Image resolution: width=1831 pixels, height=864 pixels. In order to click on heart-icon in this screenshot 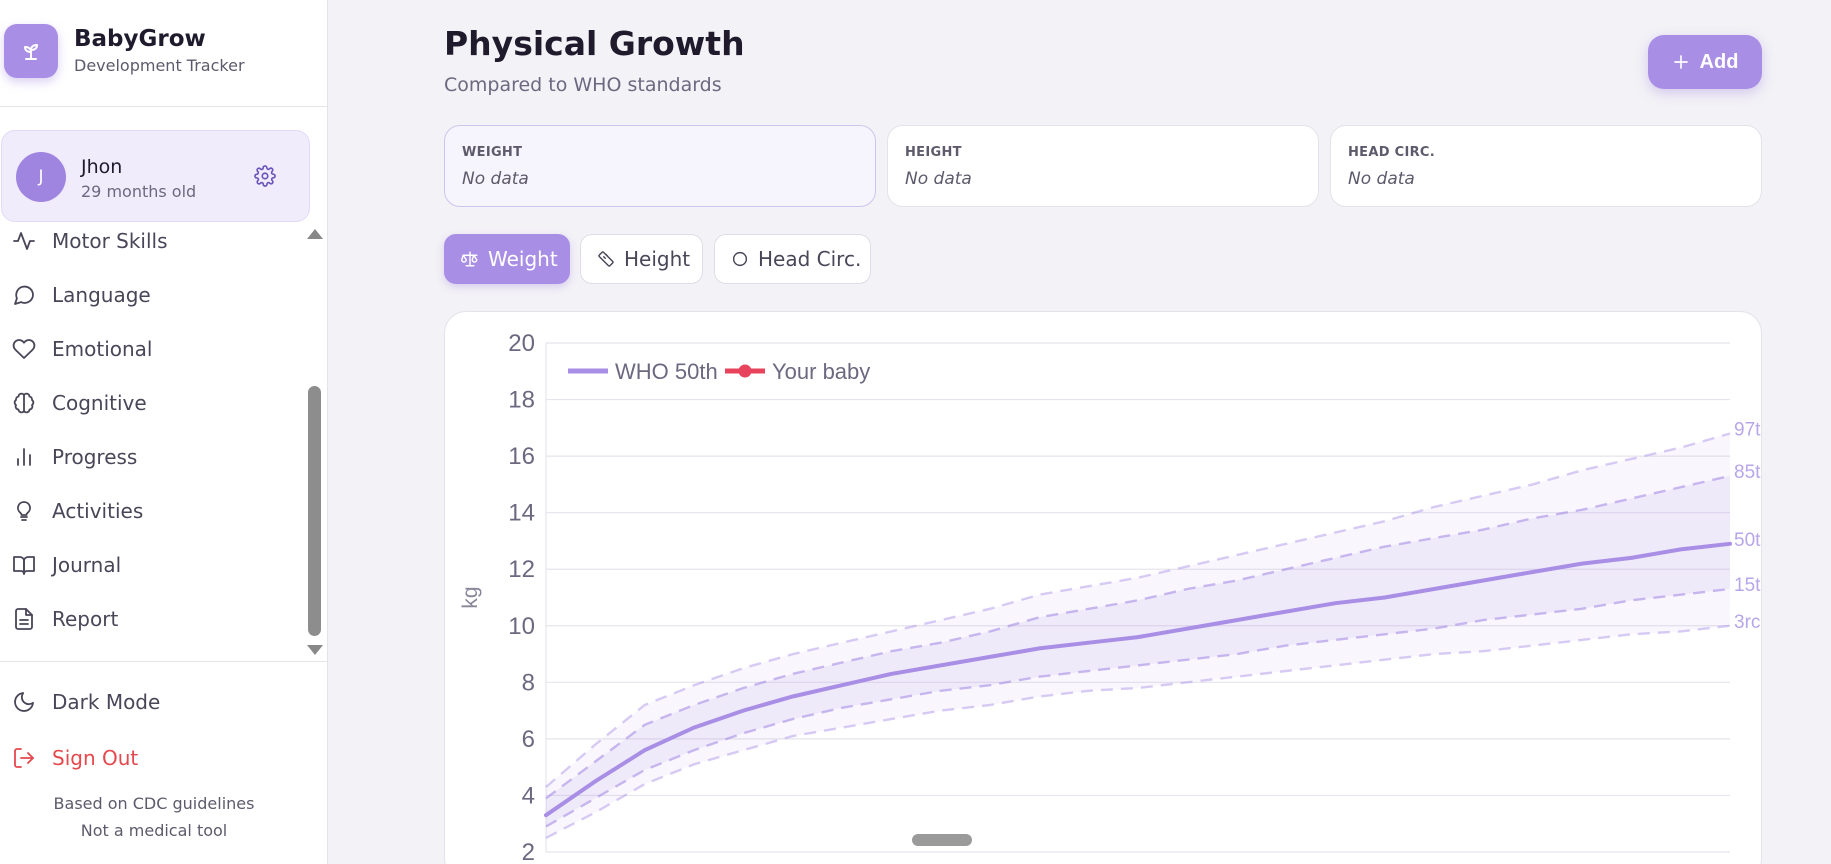, I will do `click(24, 349)`.